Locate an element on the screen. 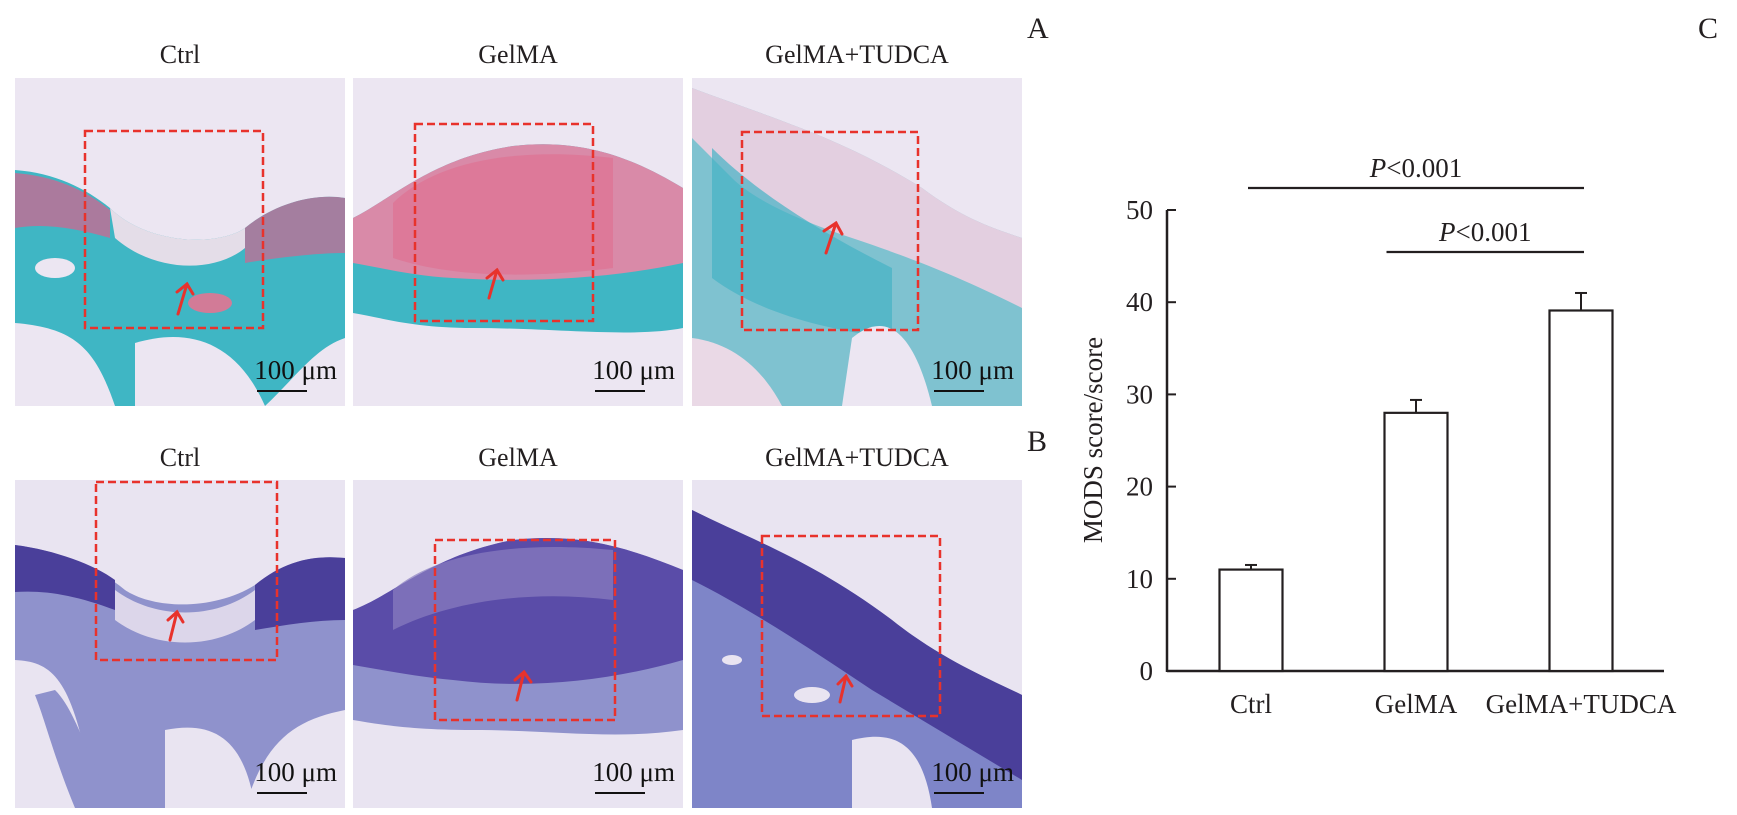  y-tick-label: 10 is located at coordinates (1139, 579).